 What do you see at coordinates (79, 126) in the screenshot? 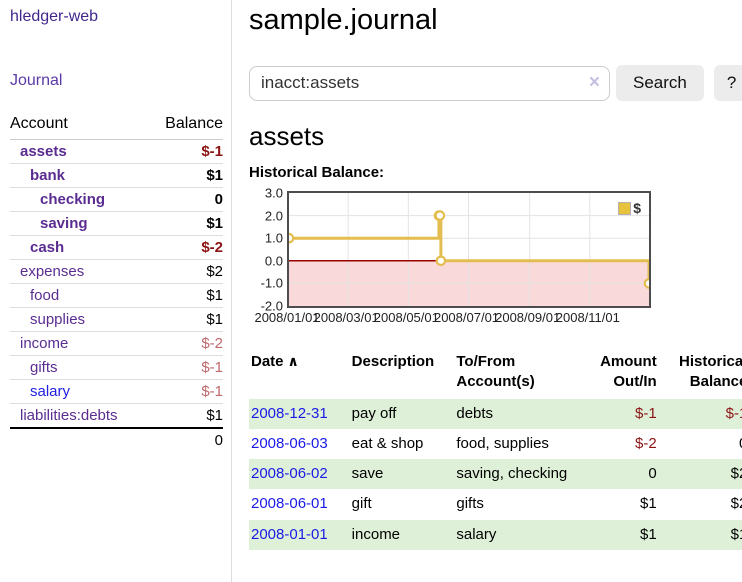
I see `accounts-header-account: Account` at bounding box center [79, 126].